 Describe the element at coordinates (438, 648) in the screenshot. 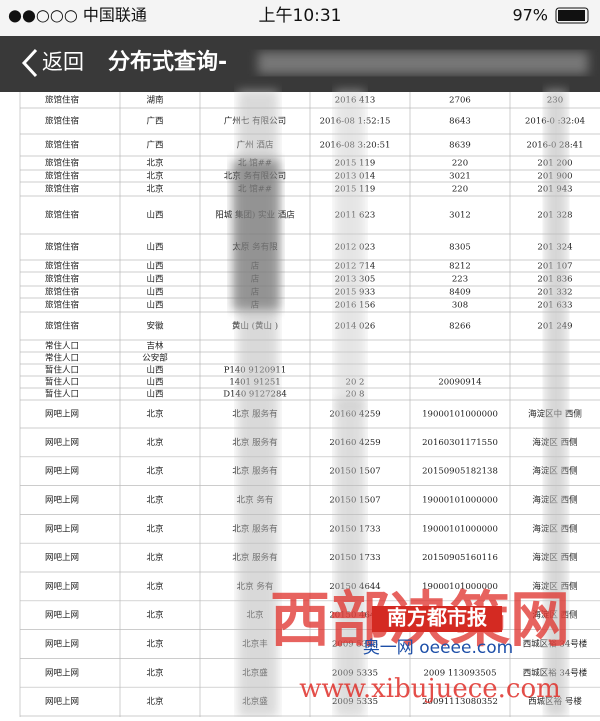

I see `watermark-portal: 奥一网 oeeee.com` at that location.